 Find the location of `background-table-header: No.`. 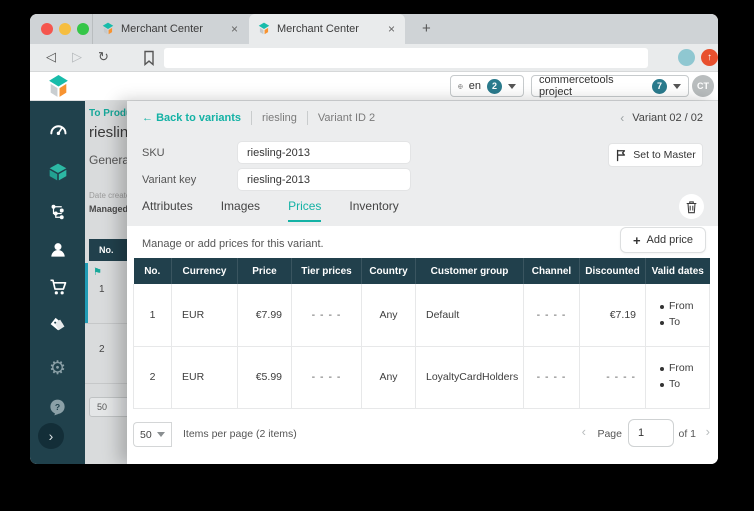

background-table-header: No. is located at coordinates (108, 250).